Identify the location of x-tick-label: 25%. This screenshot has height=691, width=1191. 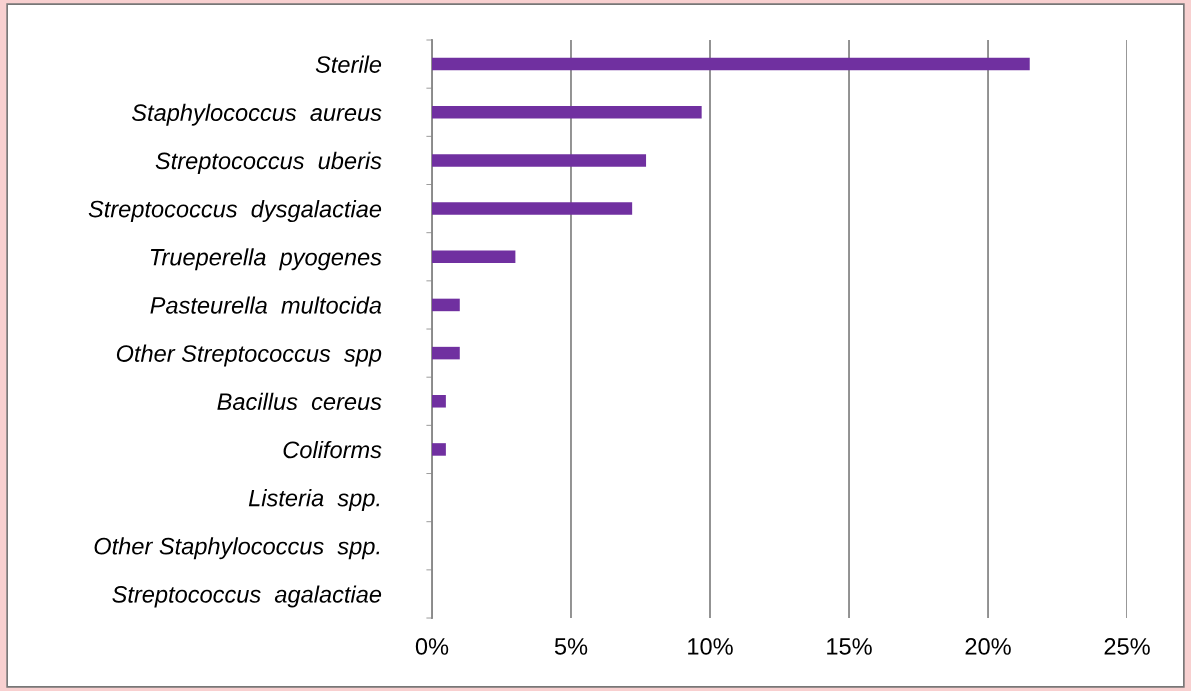
(1127, 646).